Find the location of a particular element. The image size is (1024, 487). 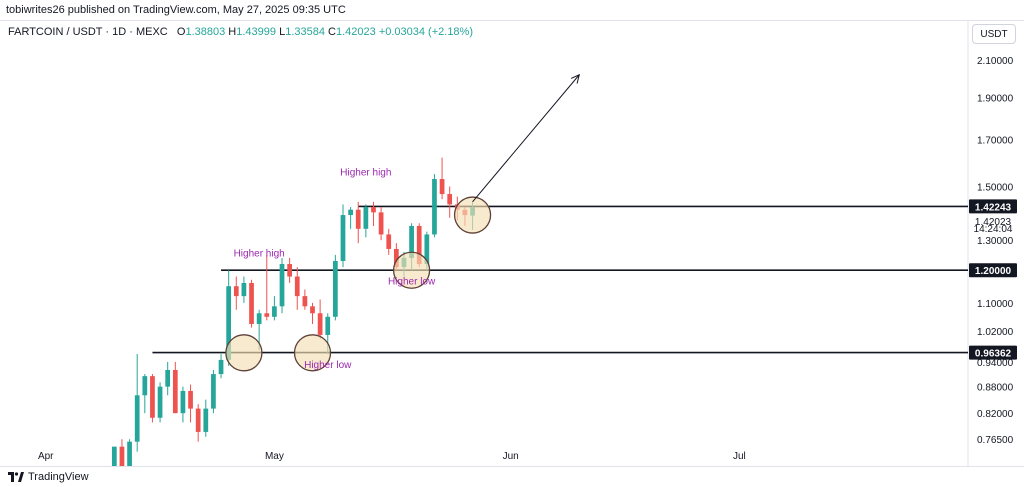

y-tick-label: 0.94000 is located at coordinates (995, 363).